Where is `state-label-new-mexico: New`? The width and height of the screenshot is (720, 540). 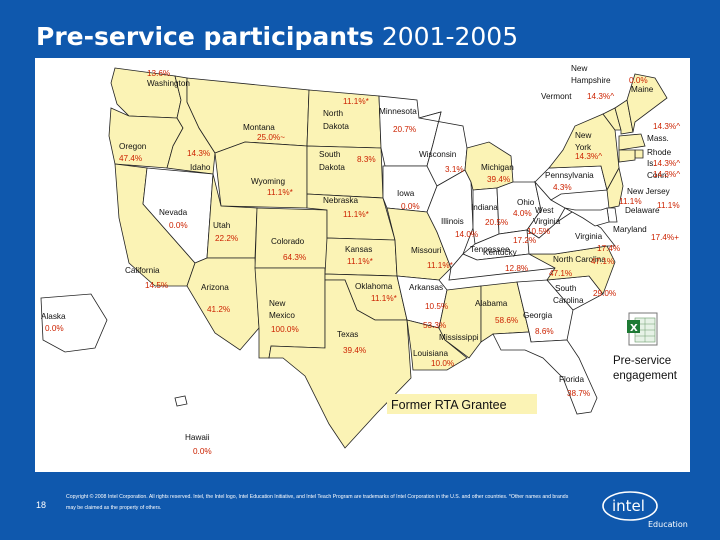
state-label-new-mexico: New is located at coordinates (277, 303).